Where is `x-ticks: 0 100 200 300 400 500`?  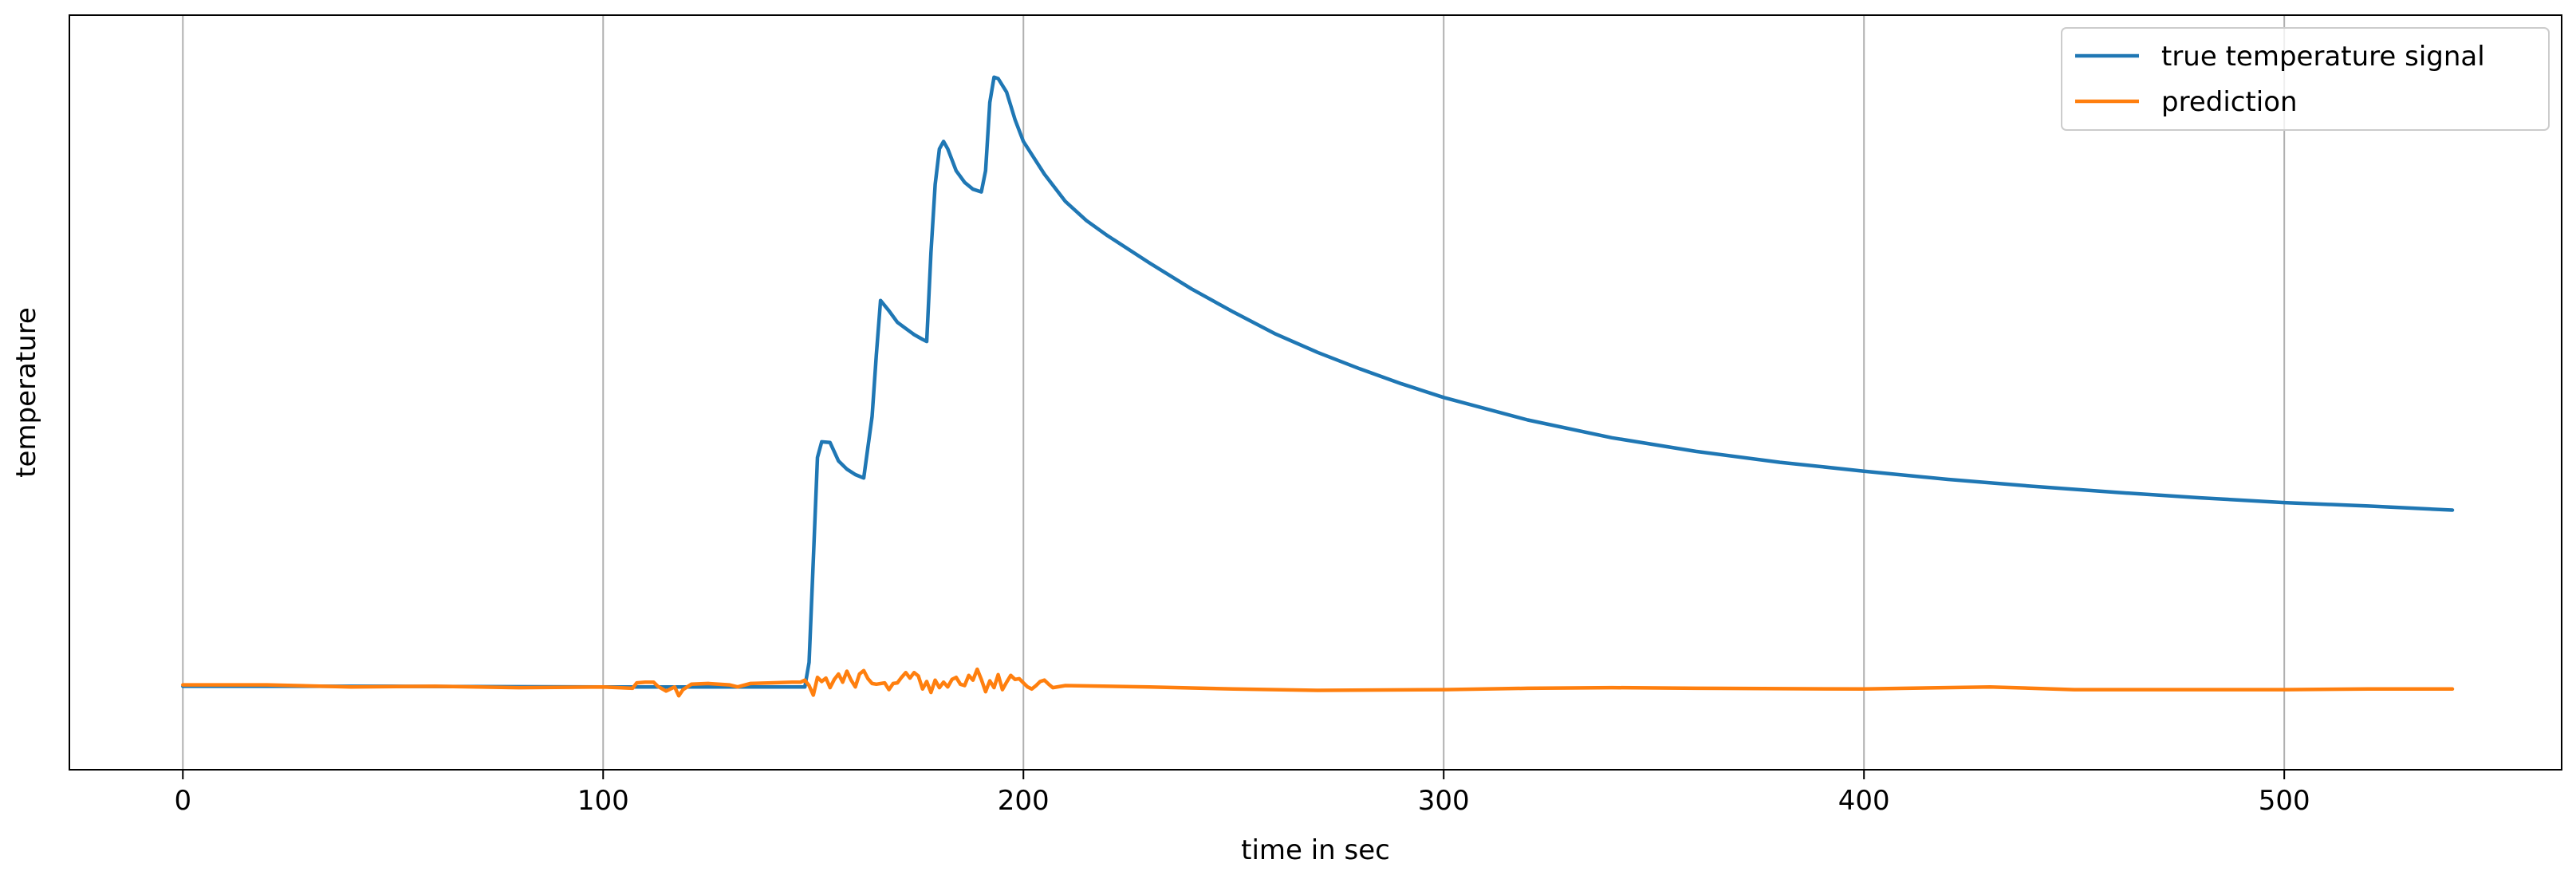
x-ticks: 0 100 200 300 400 500 is located at coordinates (1242, 793).